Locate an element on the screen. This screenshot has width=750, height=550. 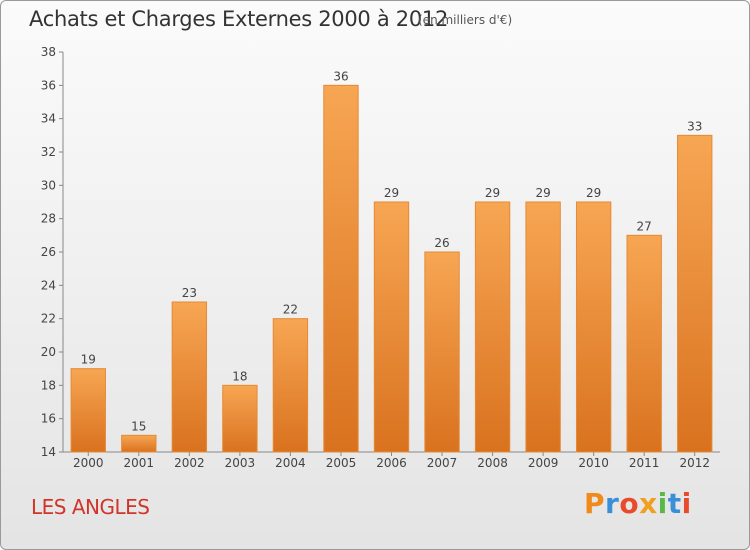
x-tick-label: 2008 is located at coordinates (492, 463).